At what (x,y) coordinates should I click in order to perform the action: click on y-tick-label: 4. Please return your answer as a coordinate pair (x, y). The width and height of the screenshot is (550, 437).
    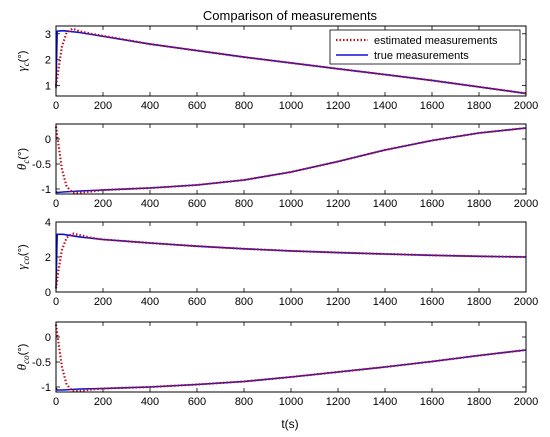
    Looking at the image, I should click on (48, 223).